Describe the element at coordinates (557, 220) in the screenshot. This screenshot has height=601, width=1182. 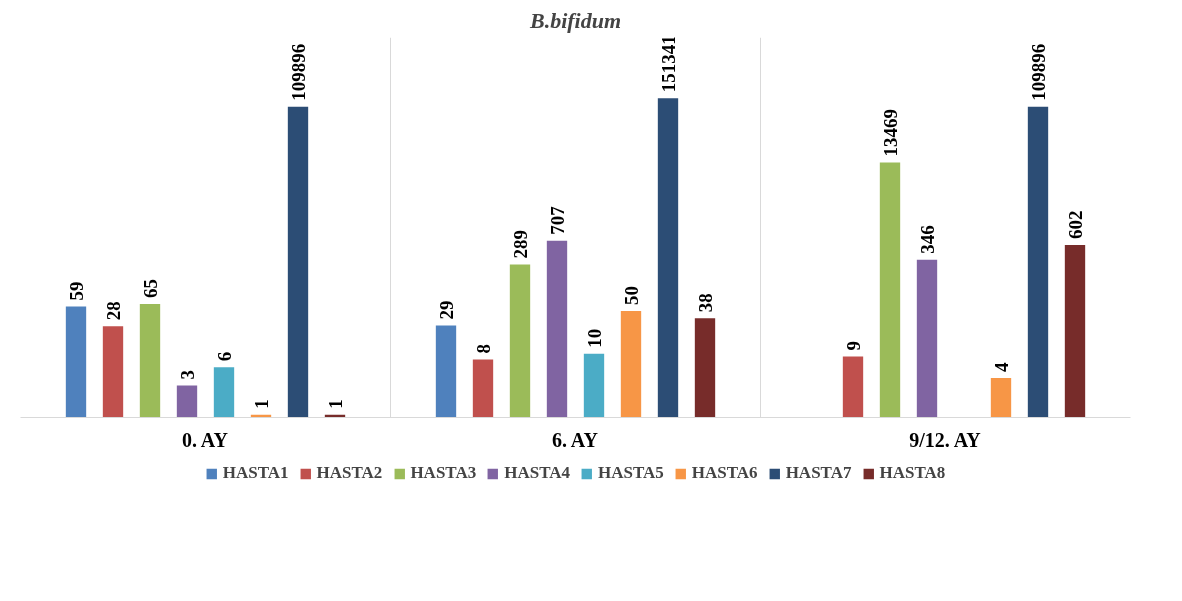
I see `data-label: 707` at that location.